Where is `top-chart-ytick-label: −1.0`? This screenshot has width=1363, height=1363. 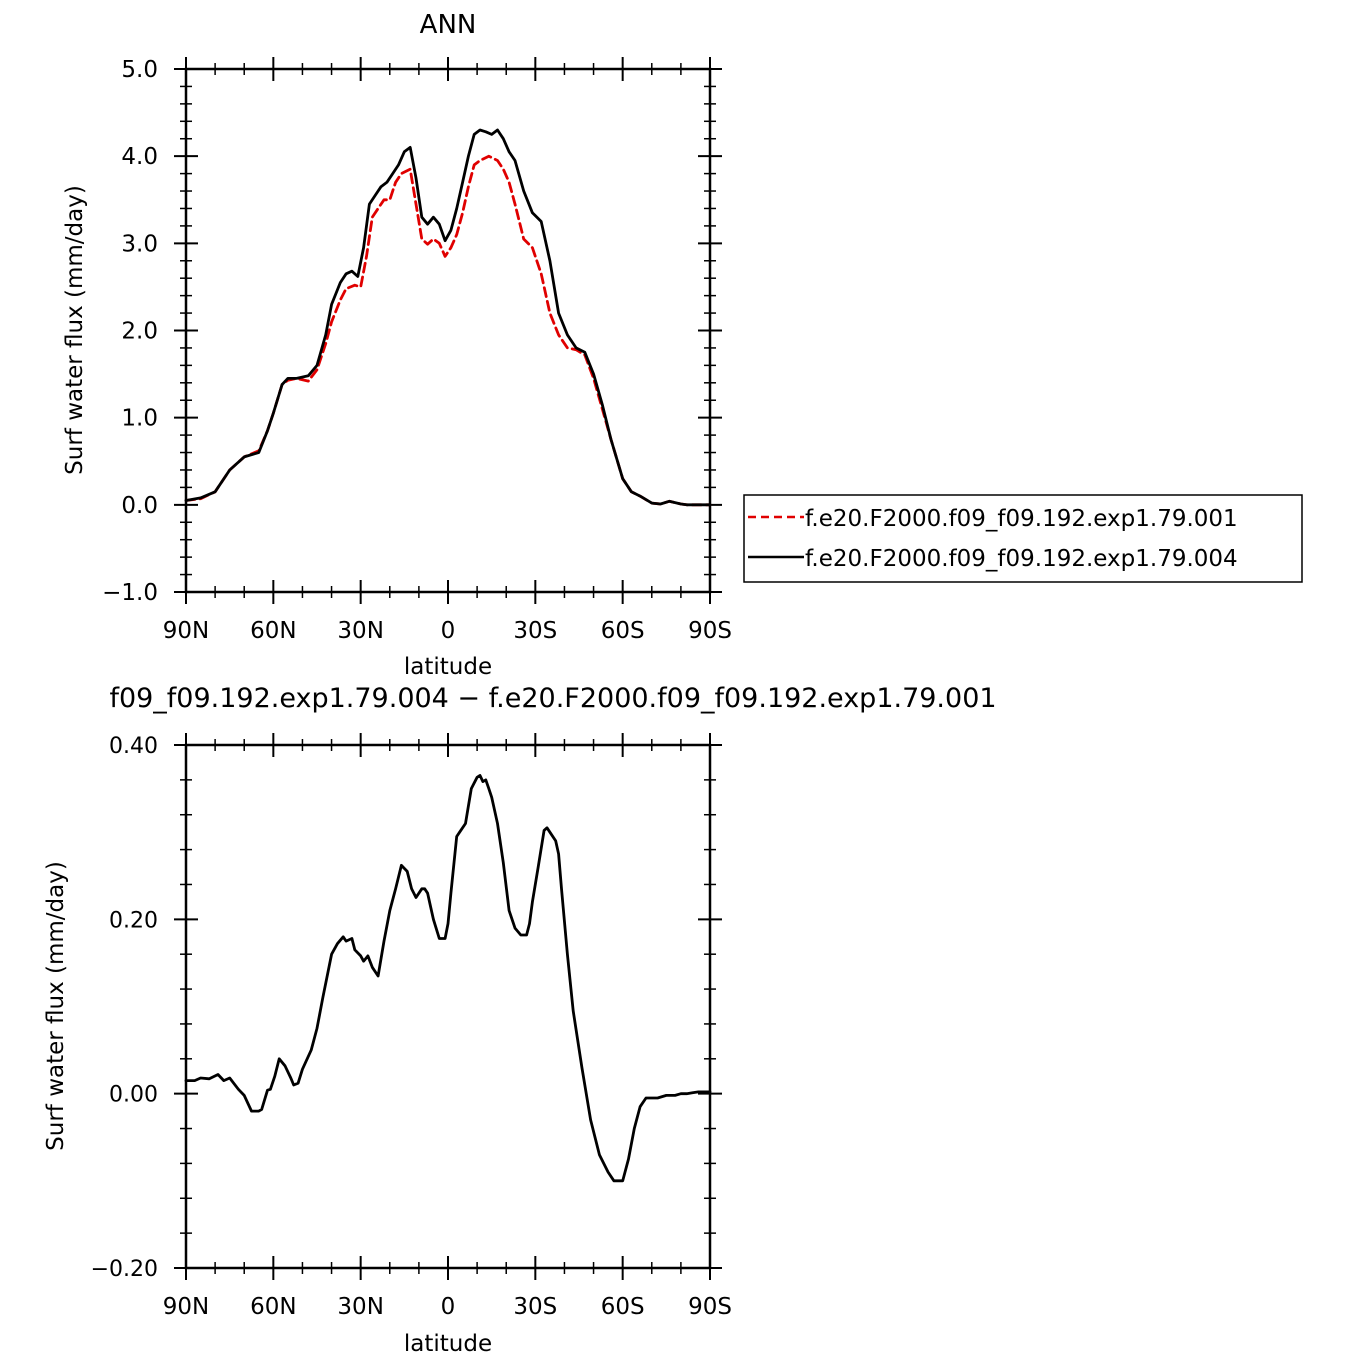 top-chart-ytick-label: −1.0 is located at coordinates (130, 593).